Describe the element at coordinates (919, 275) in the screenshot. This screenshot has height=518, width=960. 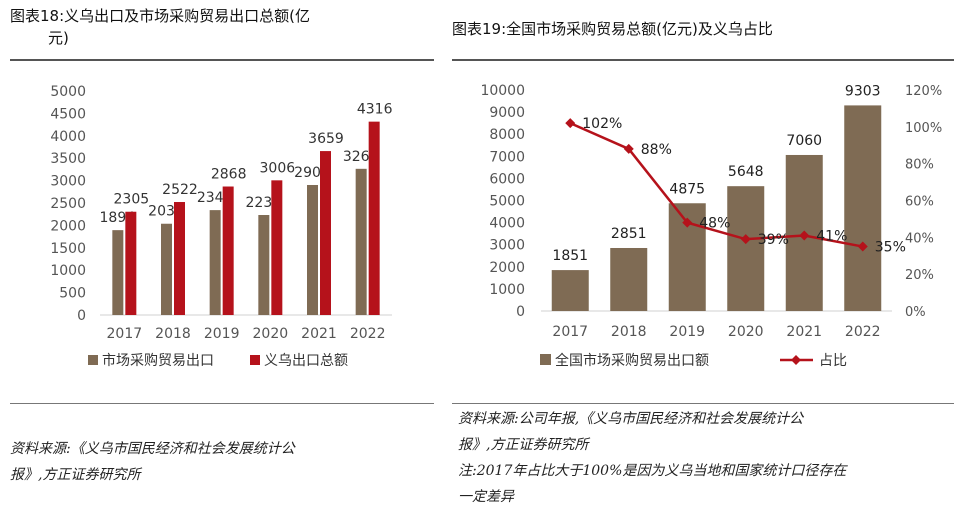
I see `y-tick-label-right: 20%` at that location.